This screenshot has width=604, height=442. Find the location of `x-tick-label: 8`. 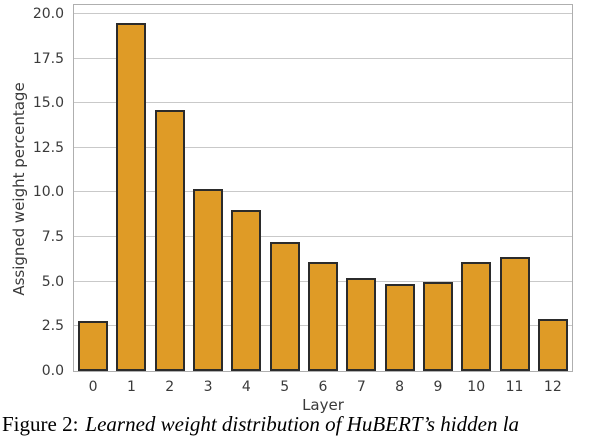

x-tick-label: 8 is located at coordinates (400, 387).